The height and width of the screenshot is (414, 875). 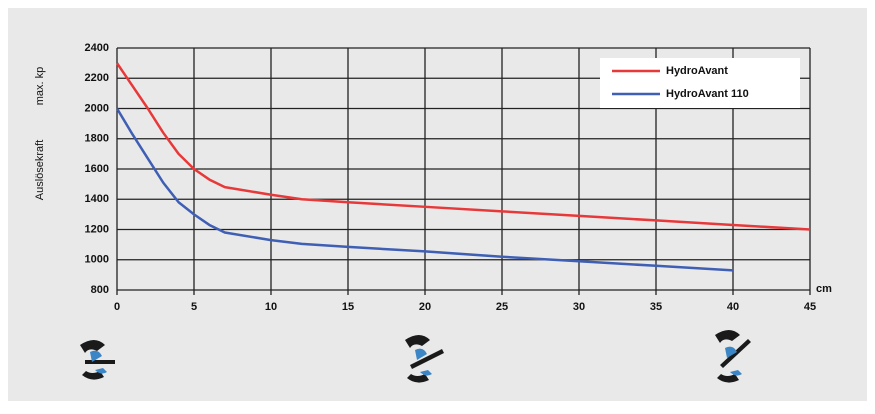 I want to click on y-tick-label: 800, so click(x=100, y=290).